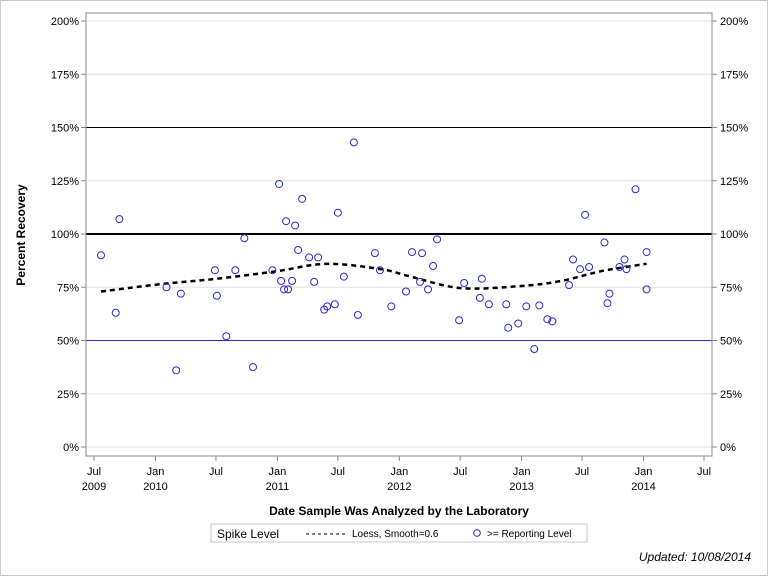 The width and height of the screenshot is (768, 576). Describe the element at coordinates (21, 235) in the screenshot. I see `y-axis-label: Percent Recovery` at that location.